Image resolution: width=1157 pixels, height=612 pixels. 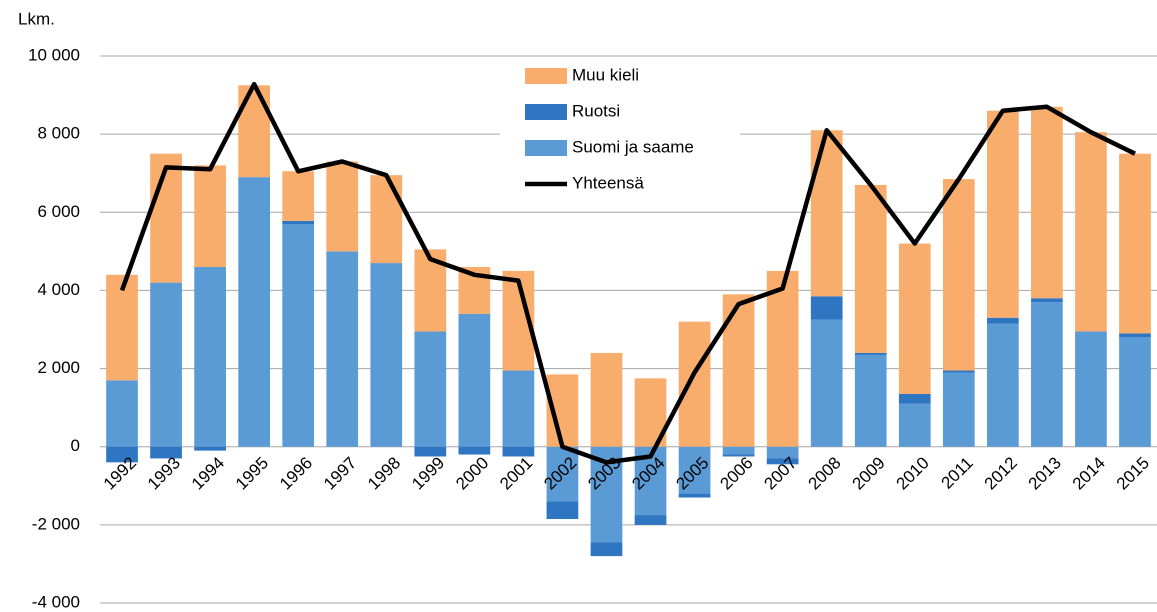 I want to click on x-tick-label: 2013, so click(x=1045, y=473).